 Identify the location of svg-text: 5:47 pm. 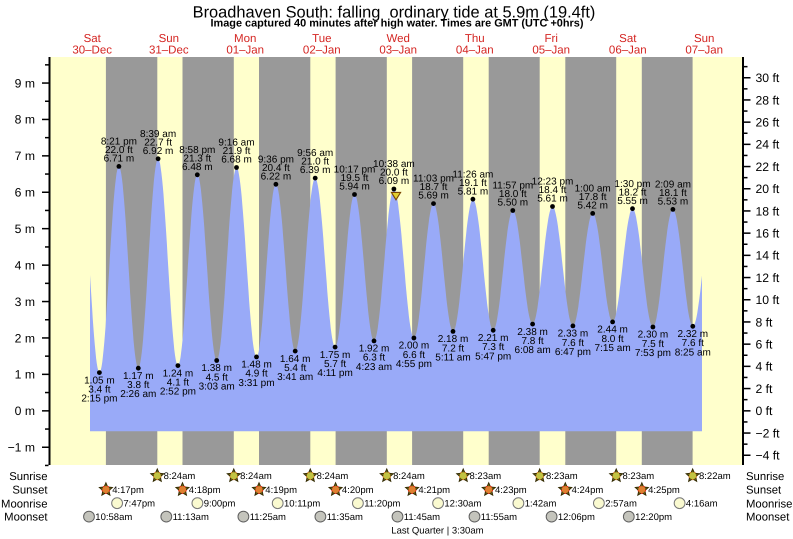
(493, 356).